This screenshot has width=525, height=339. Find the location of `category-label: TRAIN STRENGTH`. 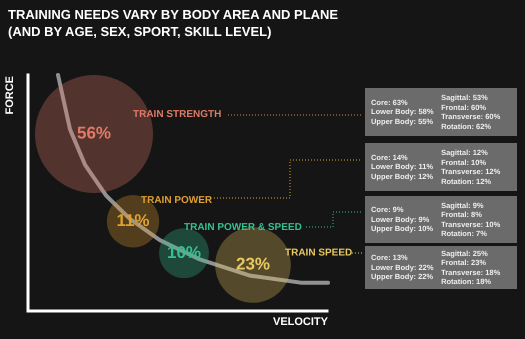

category-label: TRAIN STRENGTH is located at coordinates (177, 114).